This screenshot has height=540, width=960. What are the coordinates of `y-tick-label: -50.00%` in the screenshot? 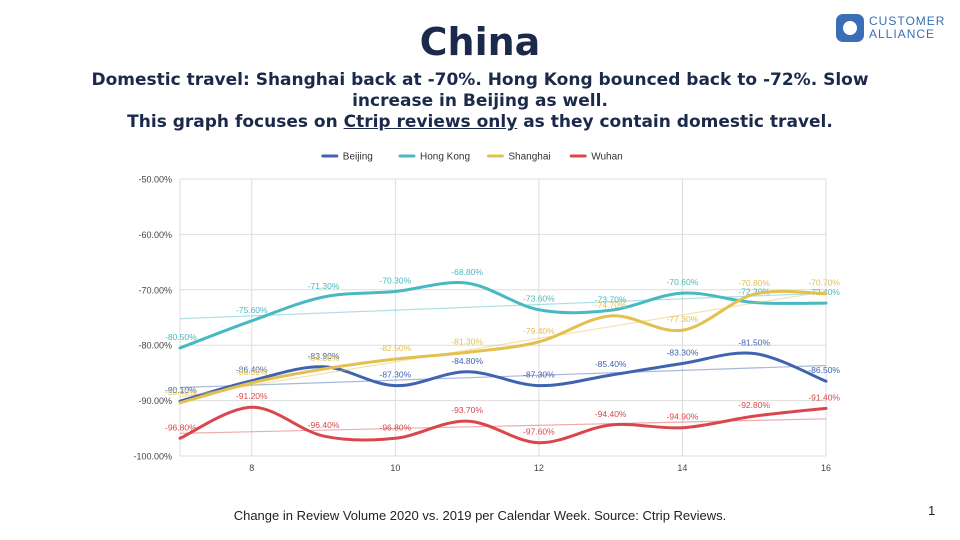 It's located at (155, 180).